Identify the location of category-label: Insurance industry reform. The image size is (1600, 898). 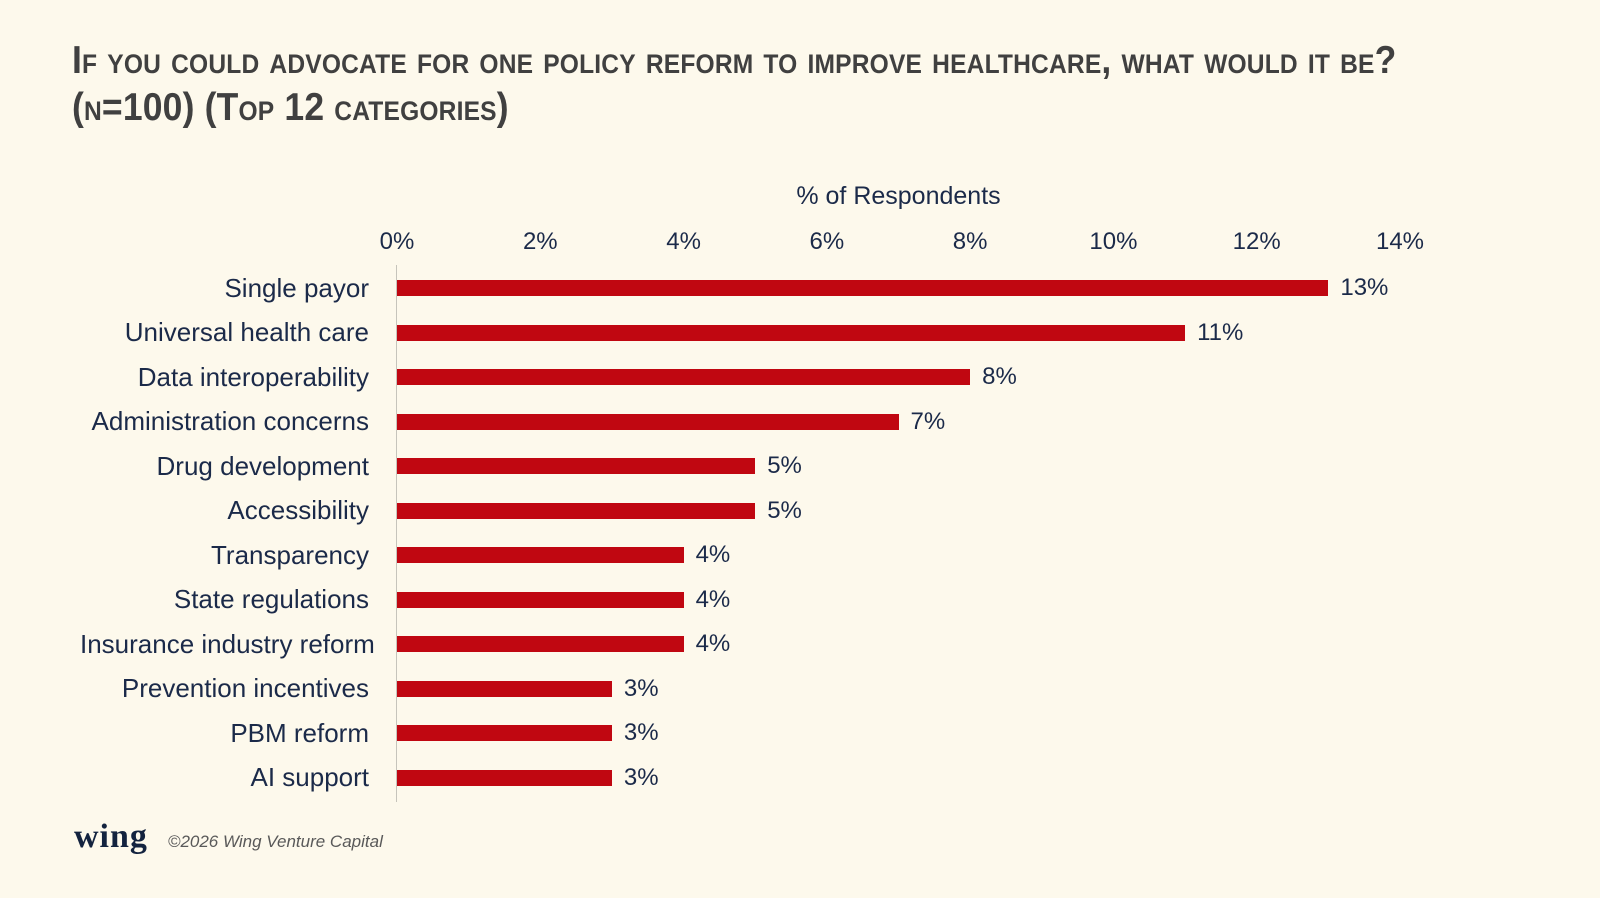
(227, 643).